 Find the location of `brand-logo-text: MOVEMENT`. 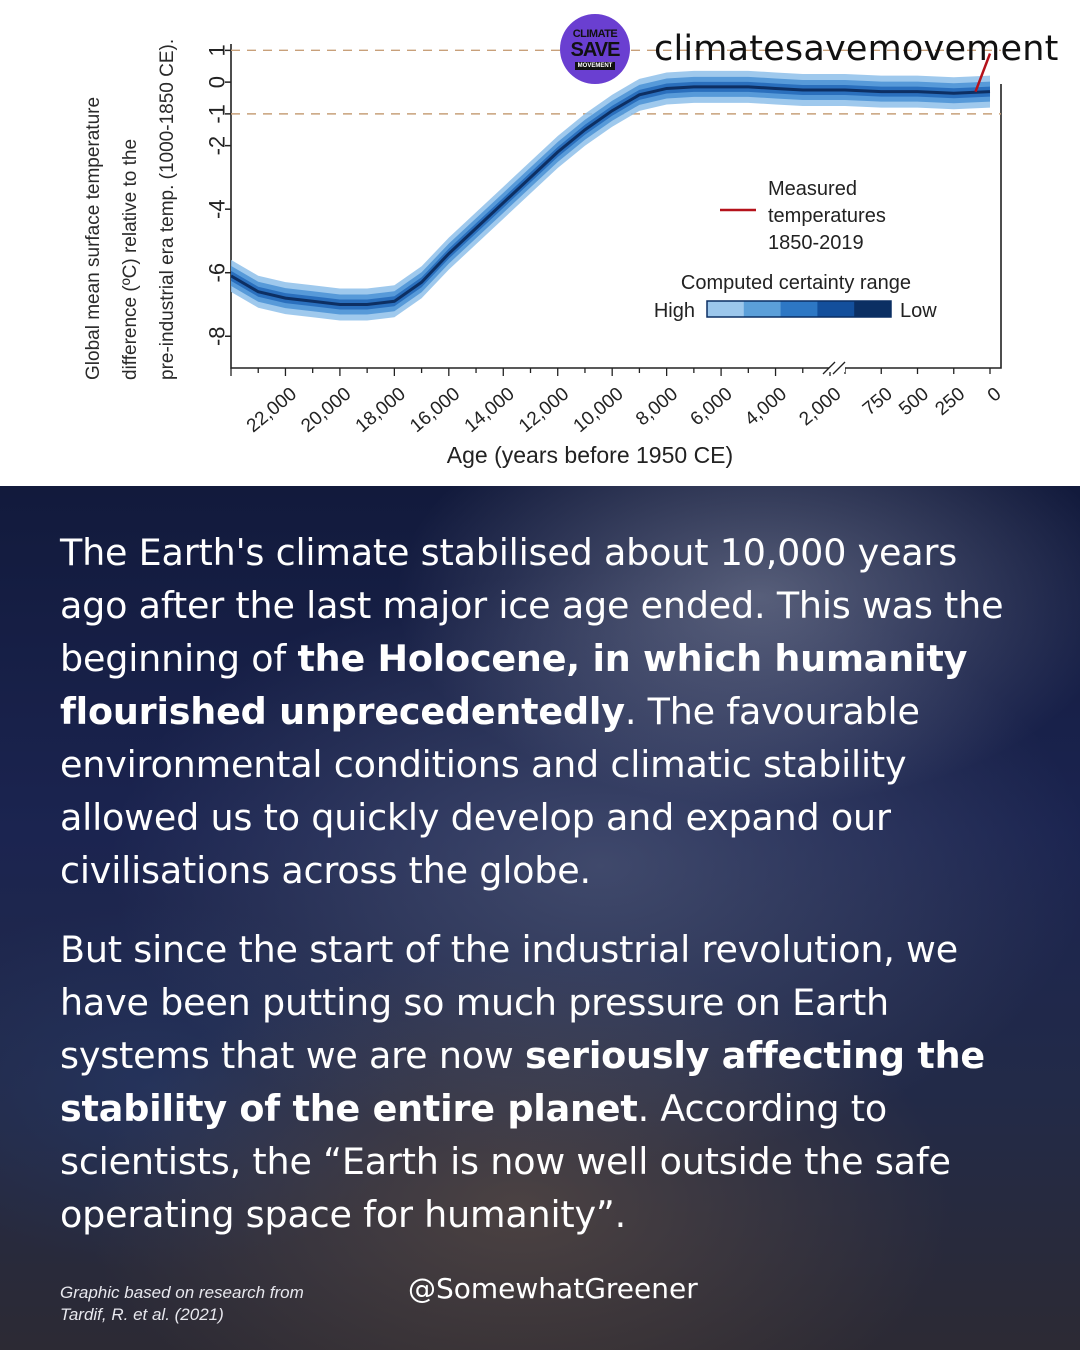

brand-logo-text: MOVEMENT is located at coordinates (595, 65).